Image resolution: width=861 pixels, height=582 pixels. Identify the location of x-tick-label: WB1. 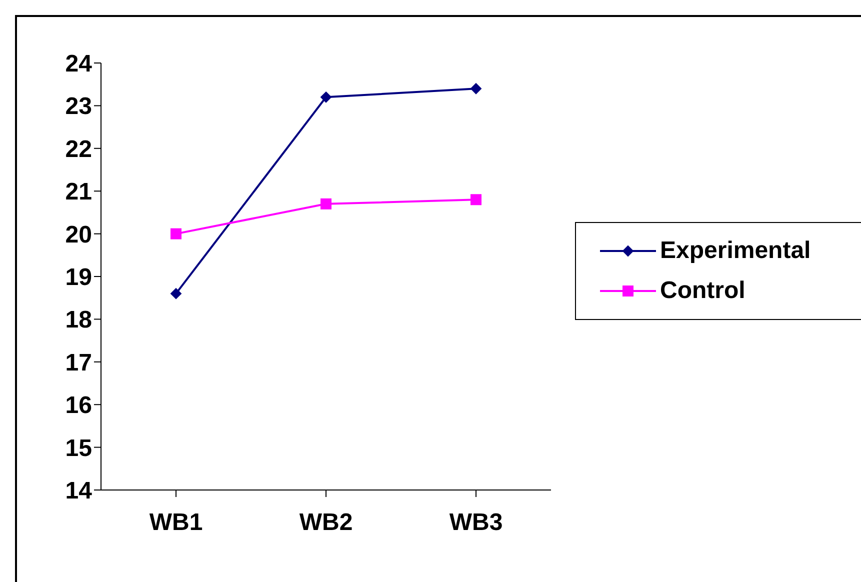
(176, 522).